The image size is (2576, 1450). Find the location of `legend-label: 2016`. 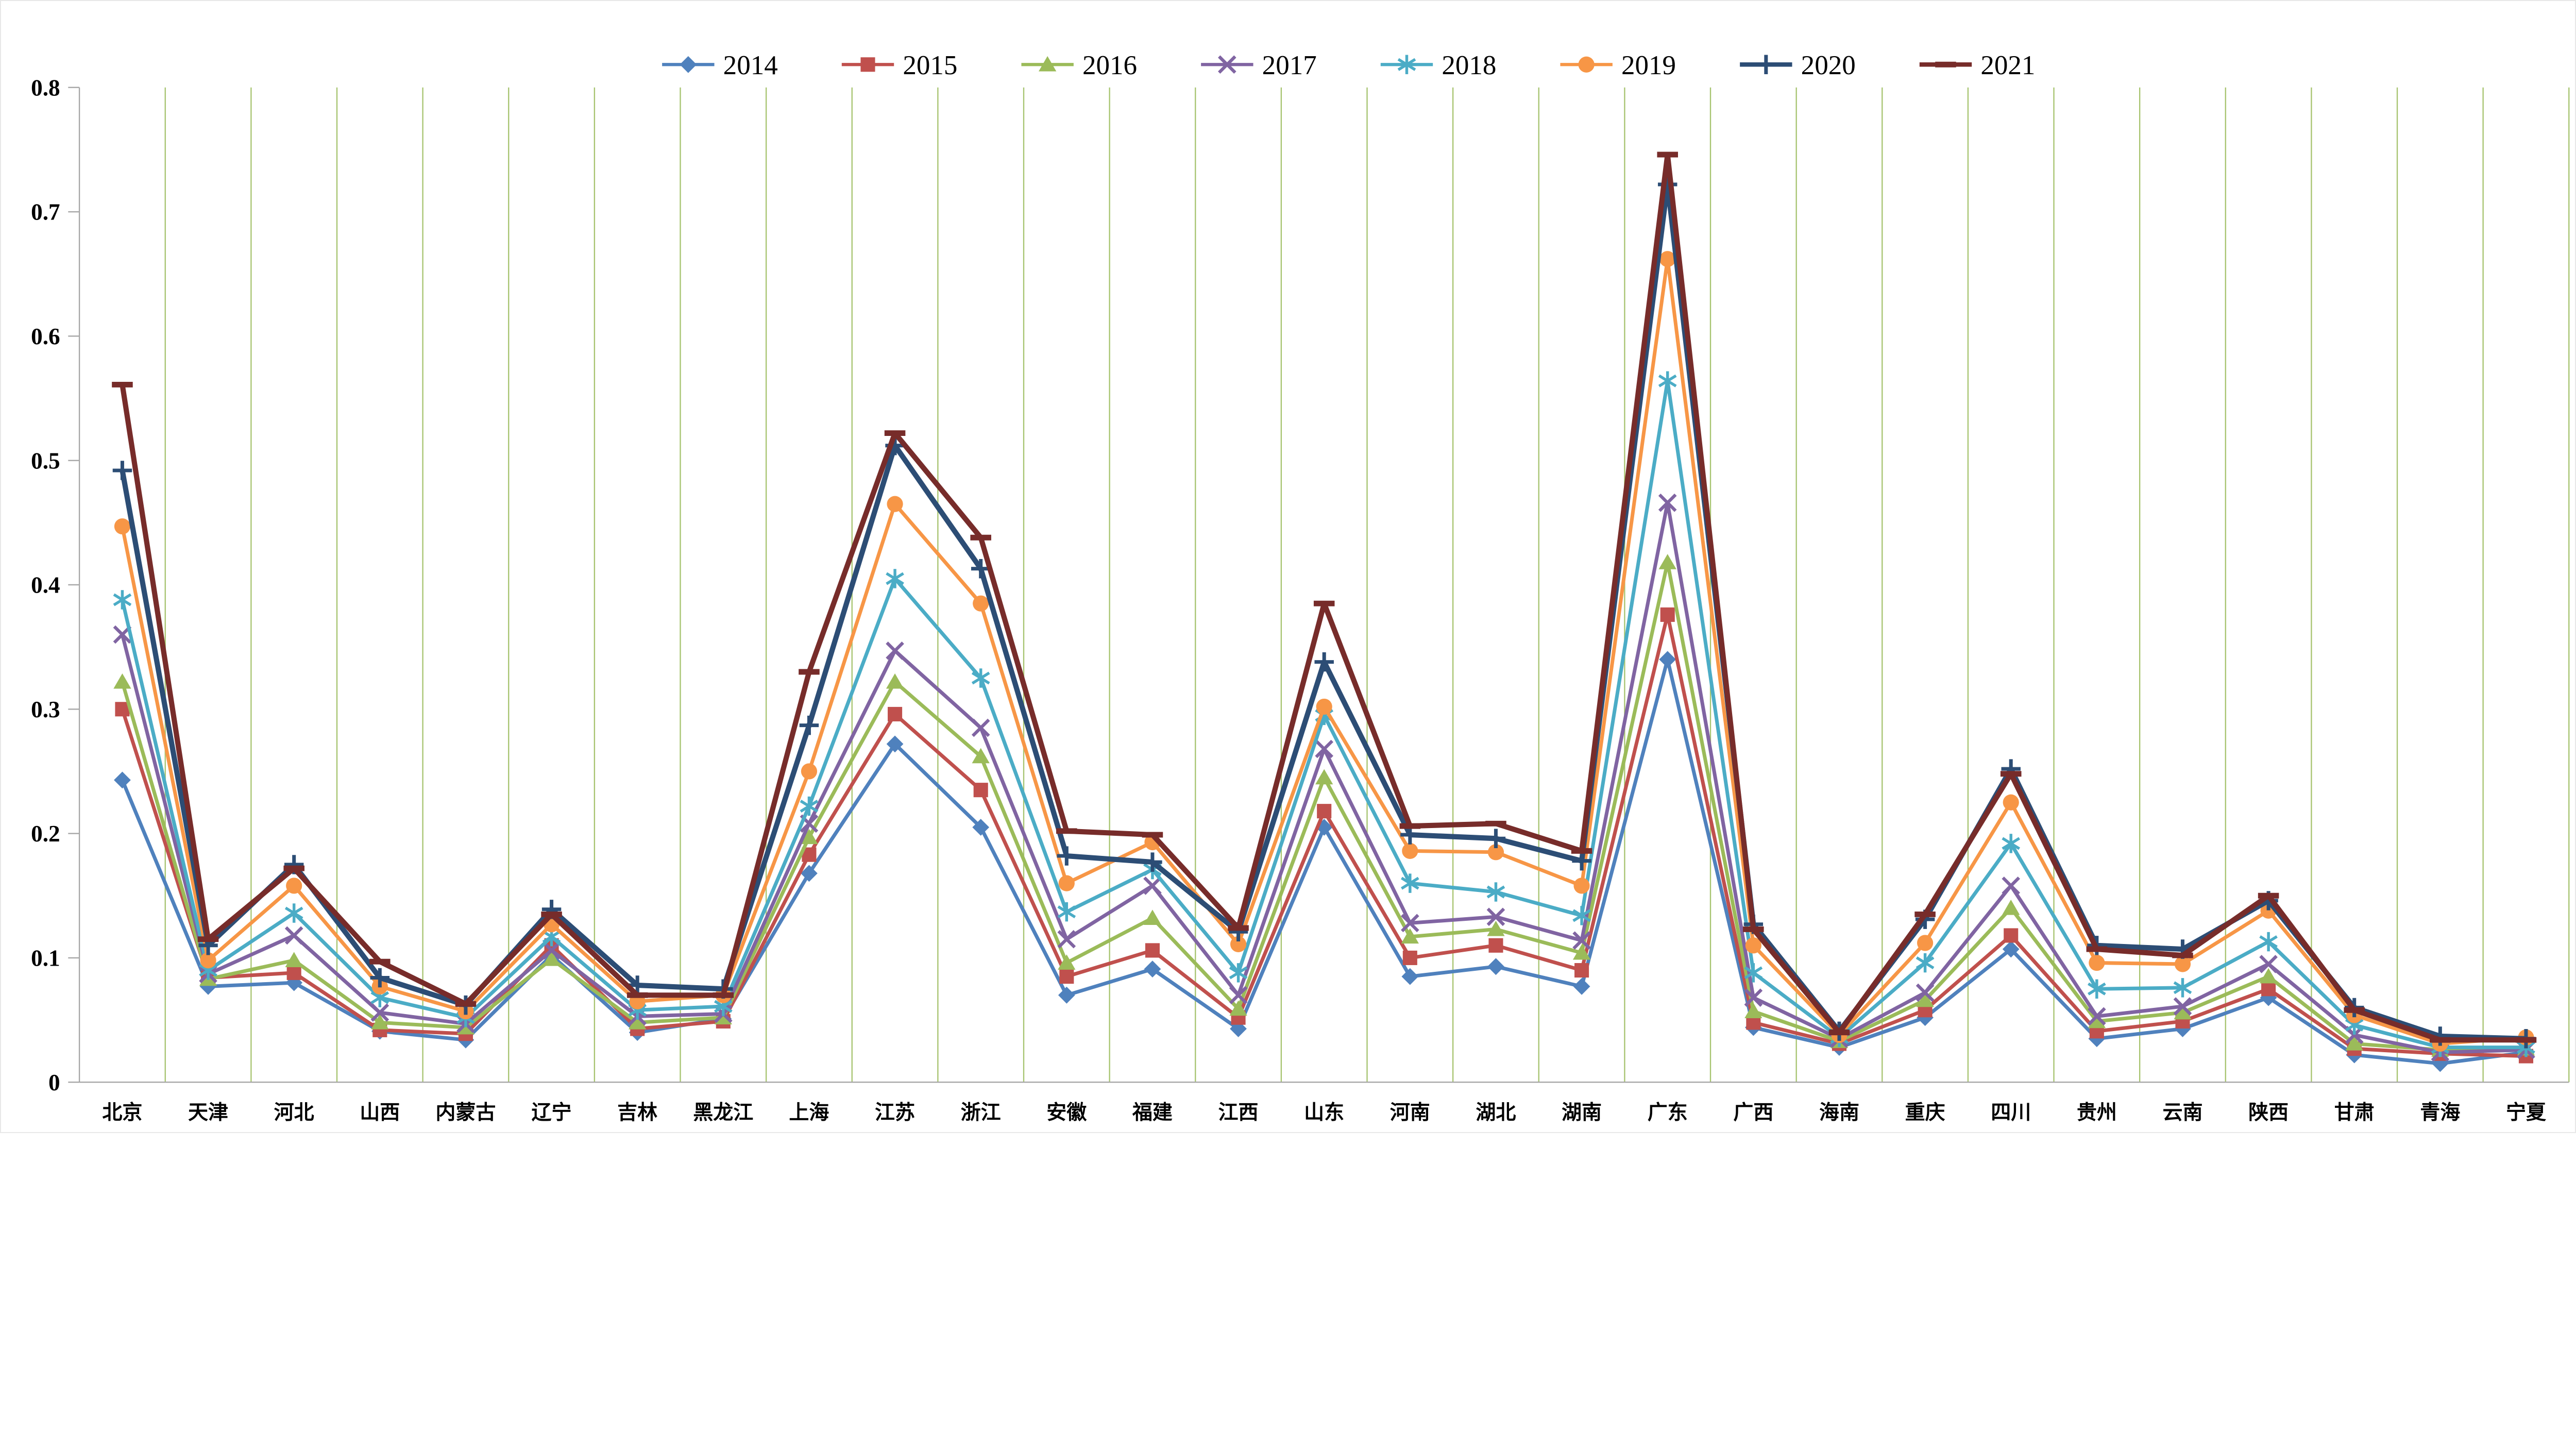

legend-label: 2016 is located at coordinates (1109, 65).